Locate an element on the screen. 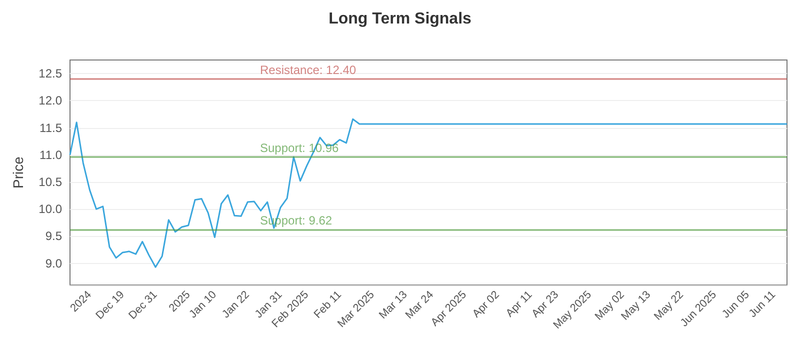  chart-title: Long Term Signals is located at coordinates (400, 19).